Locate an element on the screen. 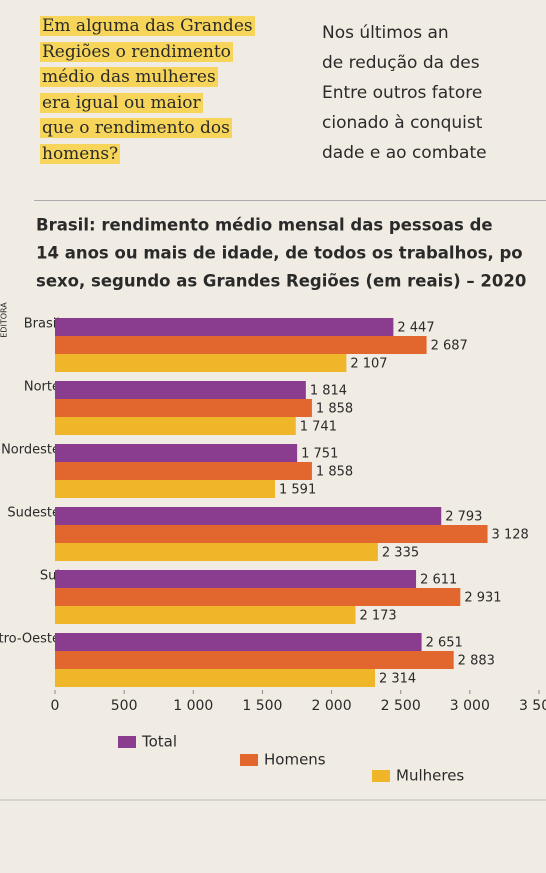  value-label: 2 173 is located at coordinates (377, 616).